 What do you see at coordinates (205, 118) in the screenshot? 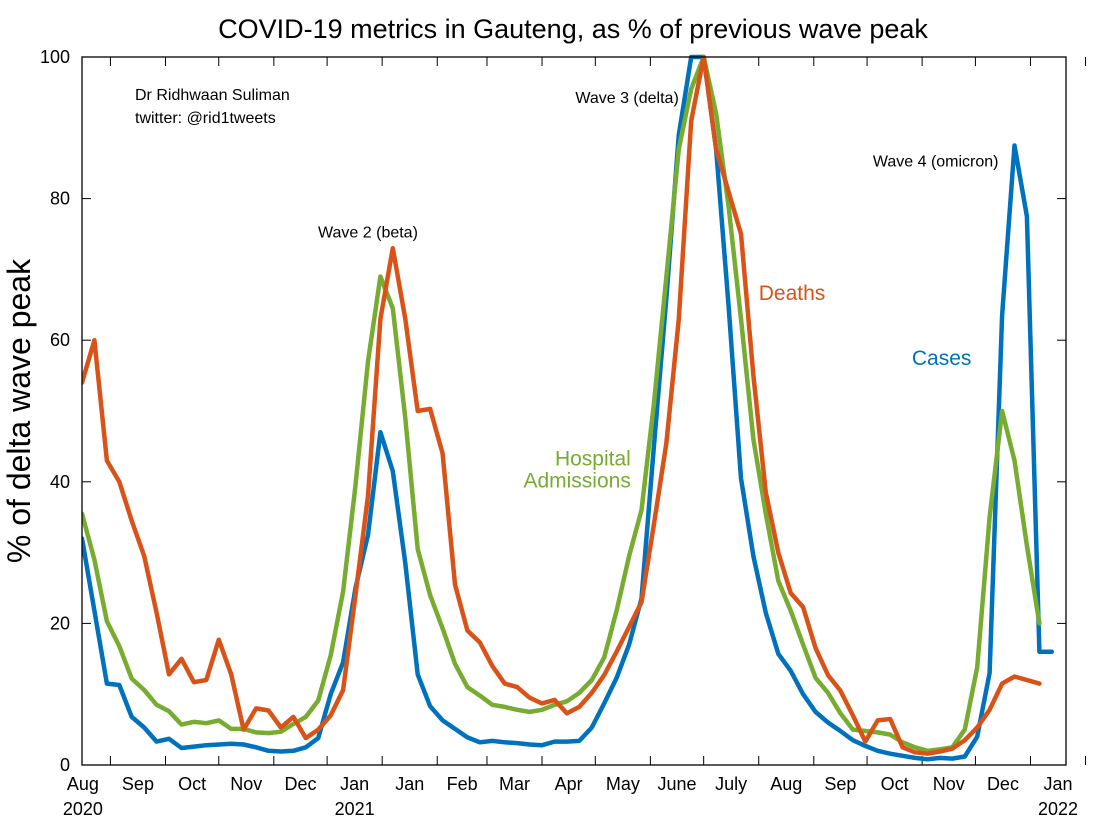
I see `credit-twitter: twitter: @rid1tweets` at bounding box center [205, 118].